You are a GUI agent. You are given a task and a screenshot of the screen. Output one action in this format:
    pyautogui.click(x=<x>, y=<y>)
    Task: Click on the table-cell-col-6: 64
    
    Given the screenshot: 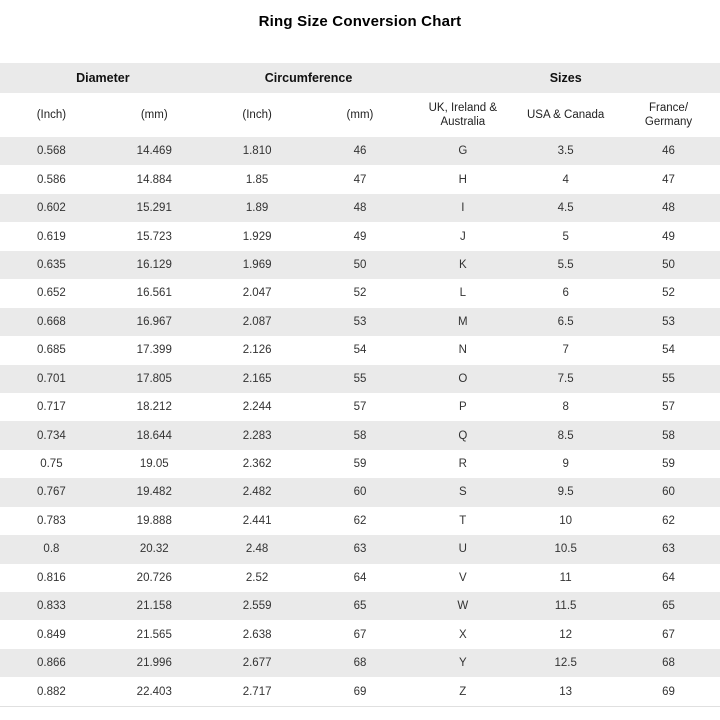 What is the action you would take?
    pyautogui.click(x=668, y=577)
    